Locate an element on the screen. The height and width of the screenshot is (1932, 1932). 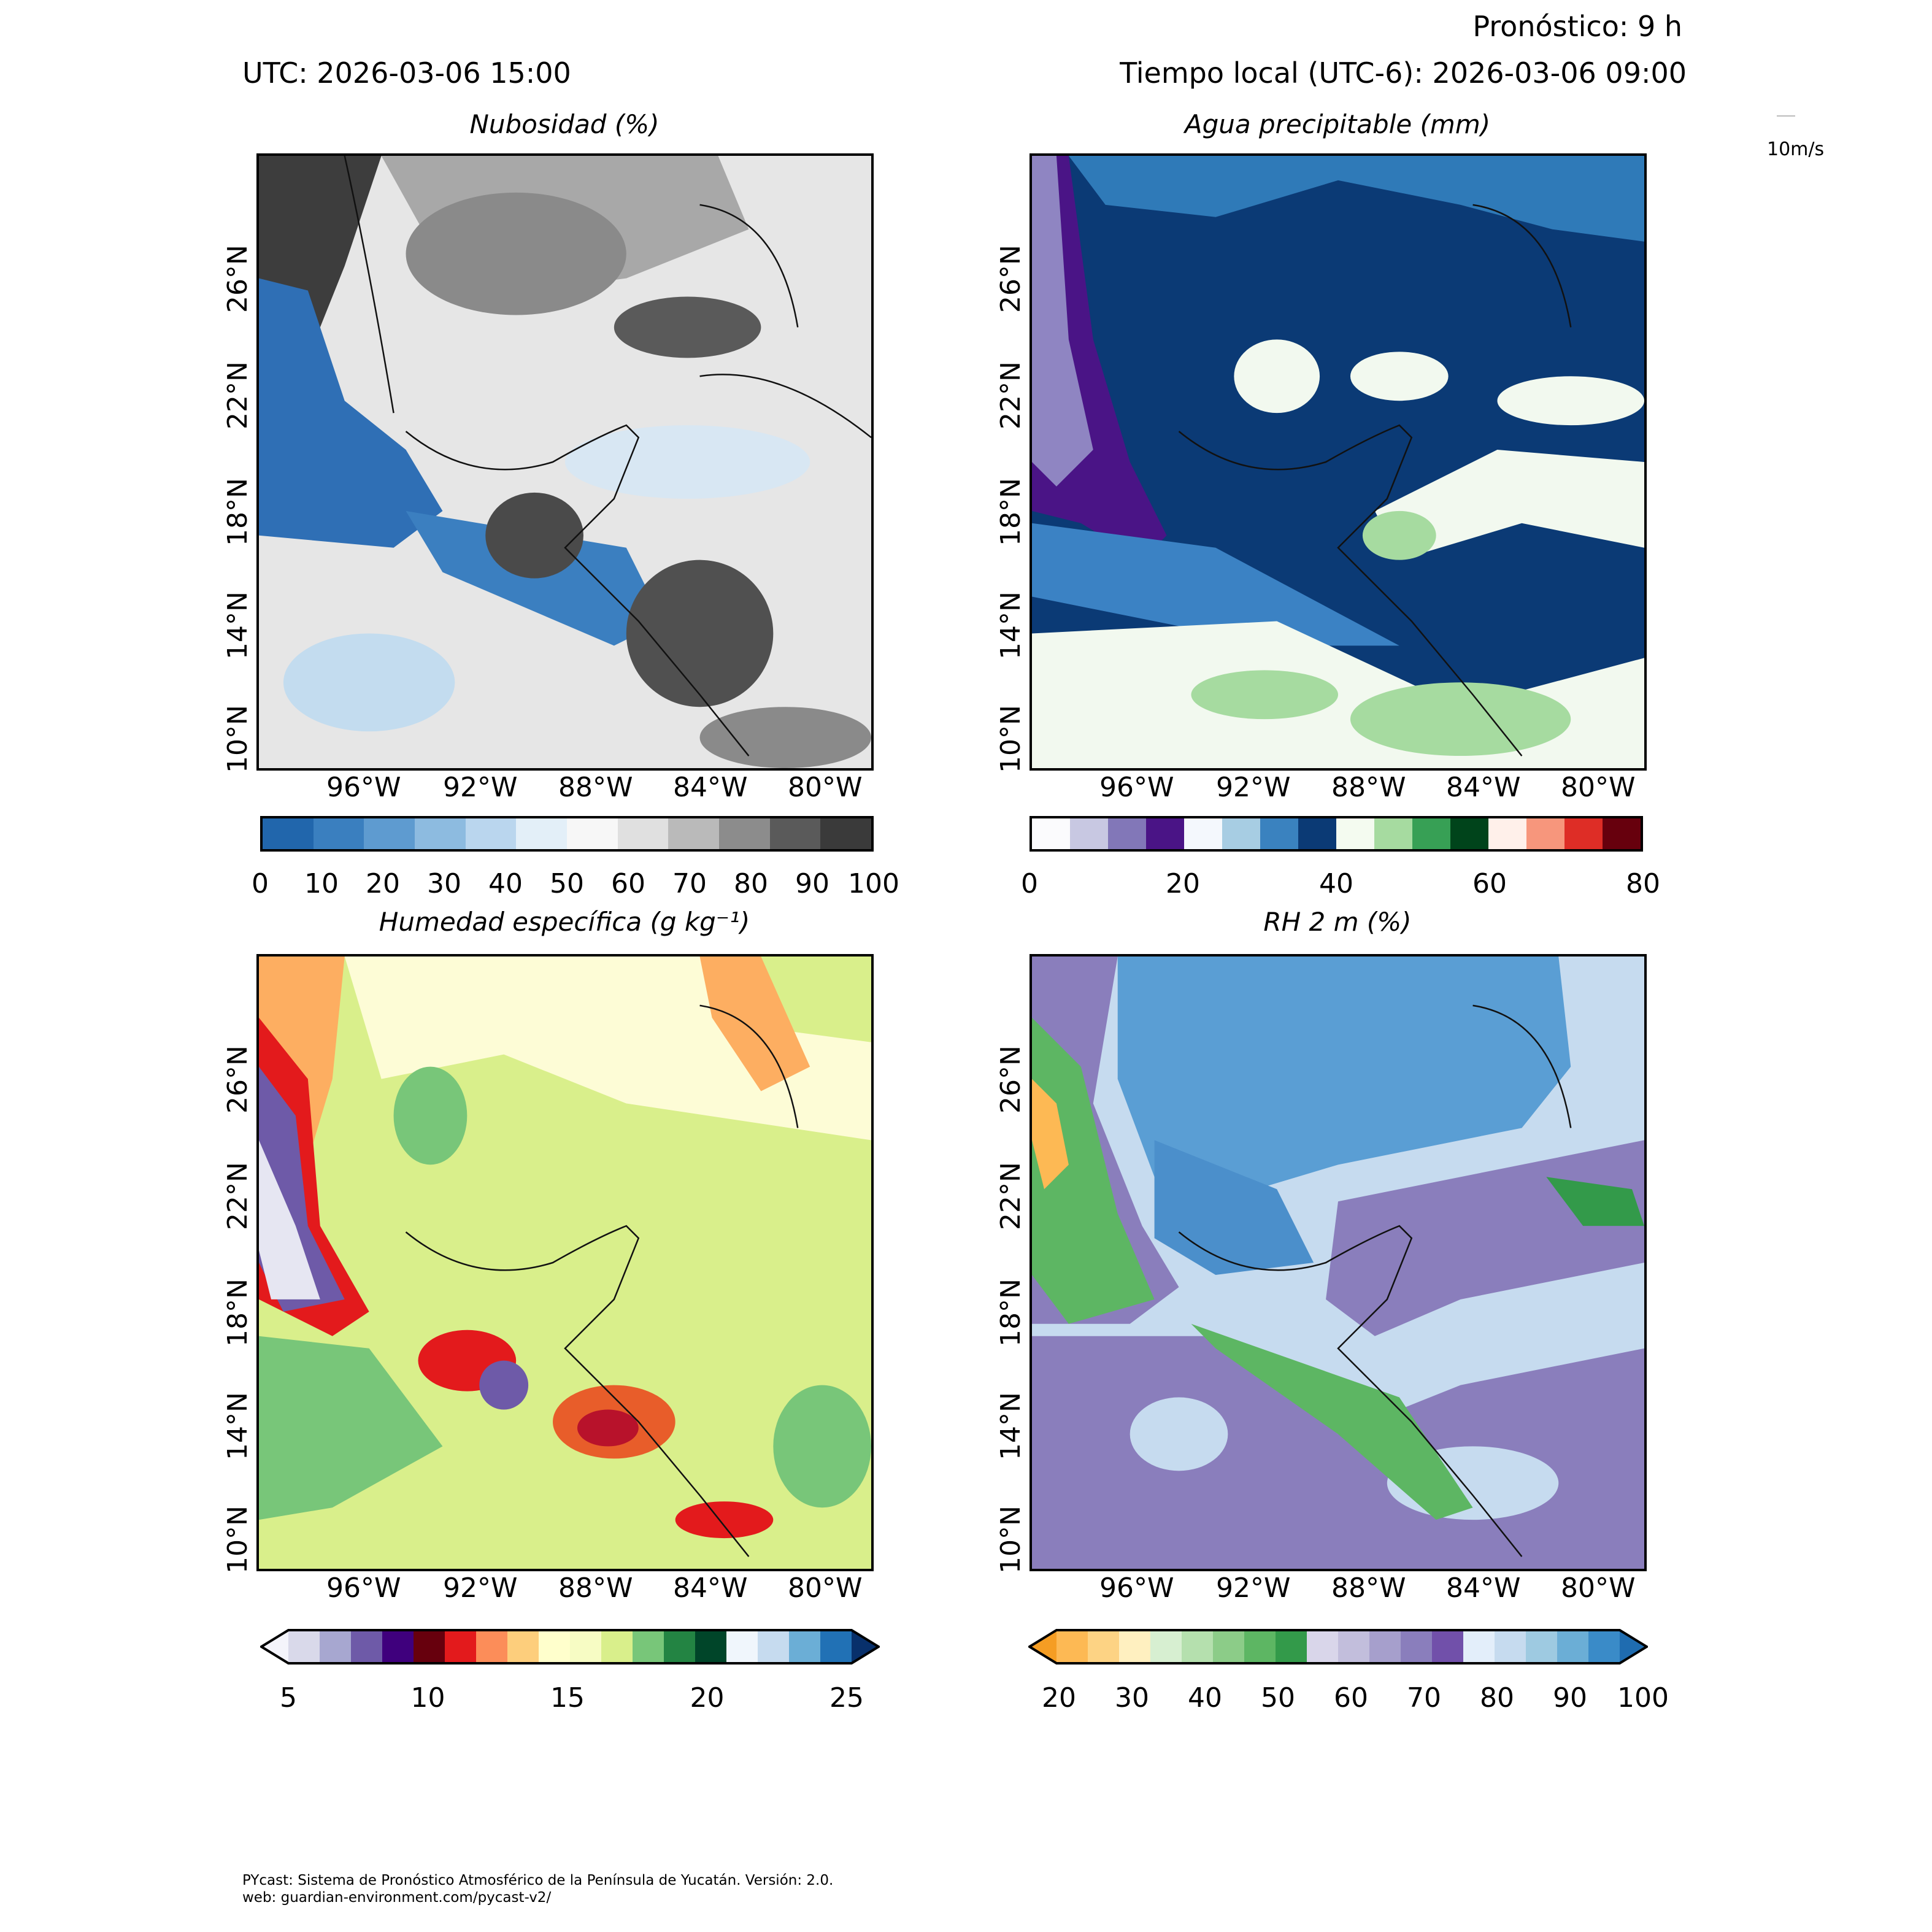
panel-title-cloudiness: Nubosidad (%) is located at coordinates (564, 124).